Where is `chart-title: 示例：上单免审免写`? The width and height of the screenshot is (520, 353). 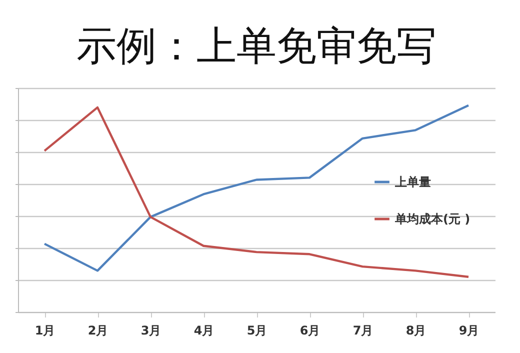 chart-title: 示例：上单免审免写 is located at coordinates (256, 47).